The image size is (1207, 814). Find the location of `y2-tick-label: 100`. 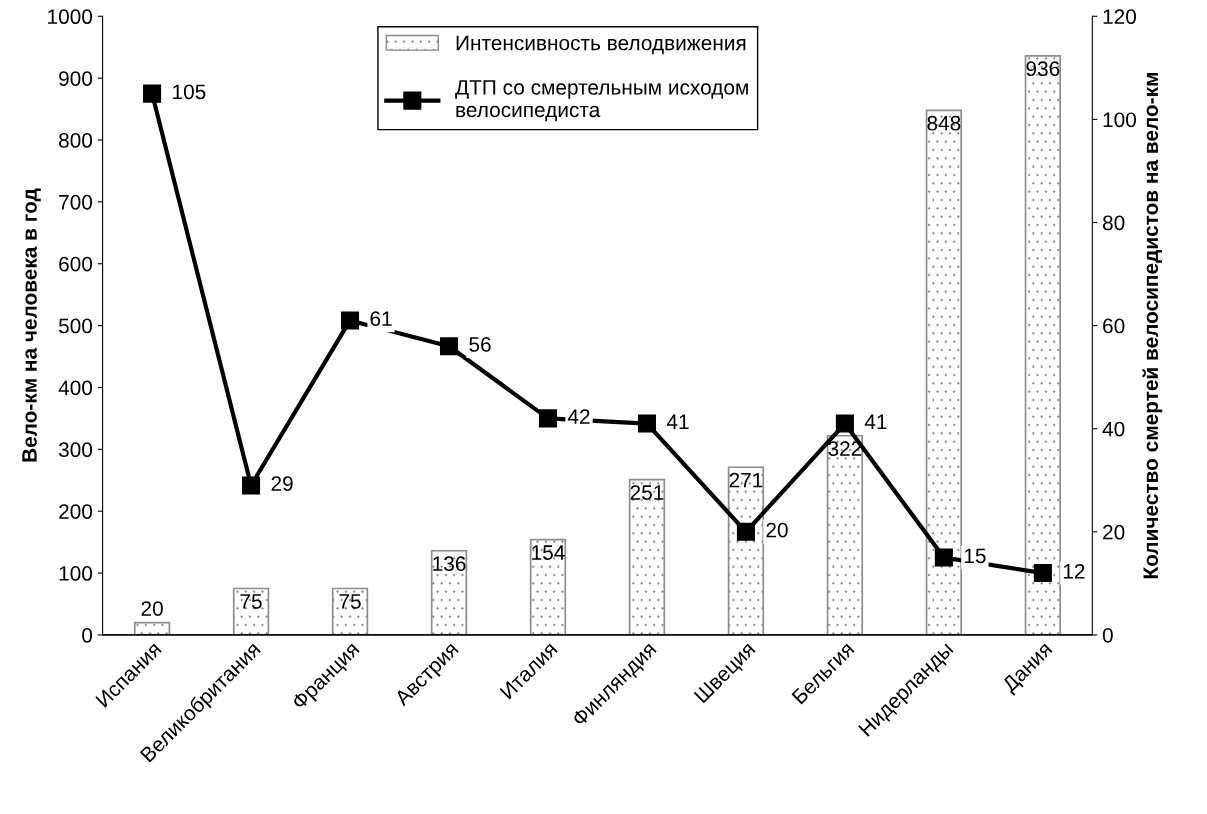

y2-tick-label: 100 is located at coordinates (1119, 120).